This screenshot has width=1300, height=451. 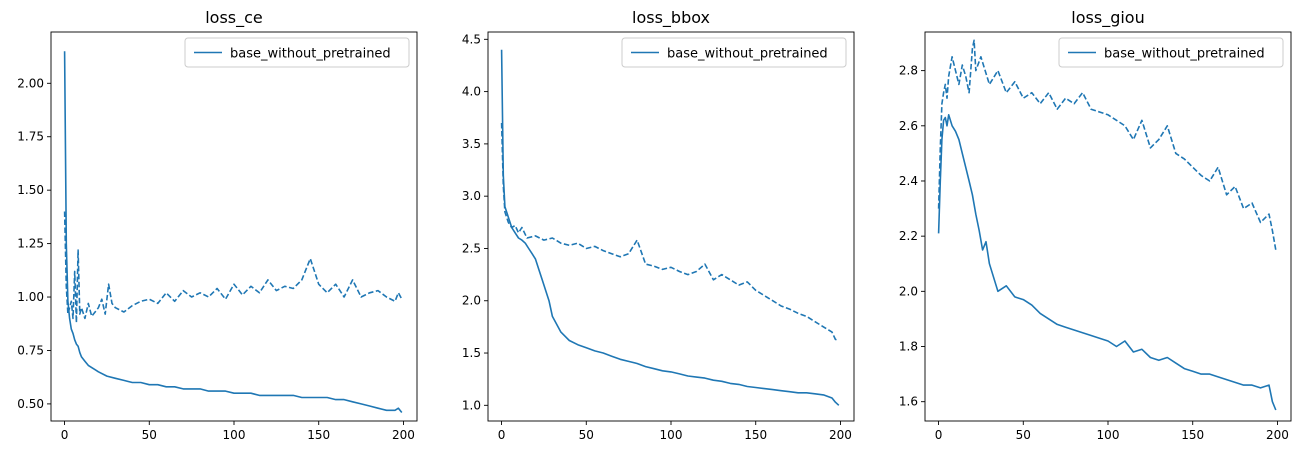 What do you see at coordinates (908, 126) in the screenshot?
I see `y-tick-label: 2.6` at bounding box center [908, 126].